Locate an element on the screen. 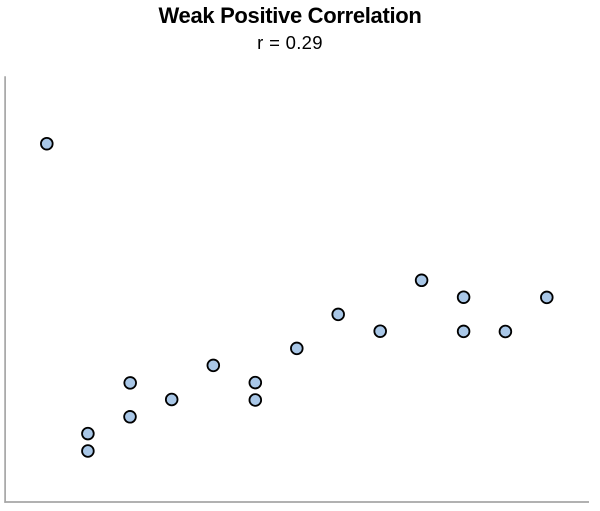 The height and width of the screenshot is (511, 600). svg-text: Weak Positive Correlation is located at coordinates (289, 15).